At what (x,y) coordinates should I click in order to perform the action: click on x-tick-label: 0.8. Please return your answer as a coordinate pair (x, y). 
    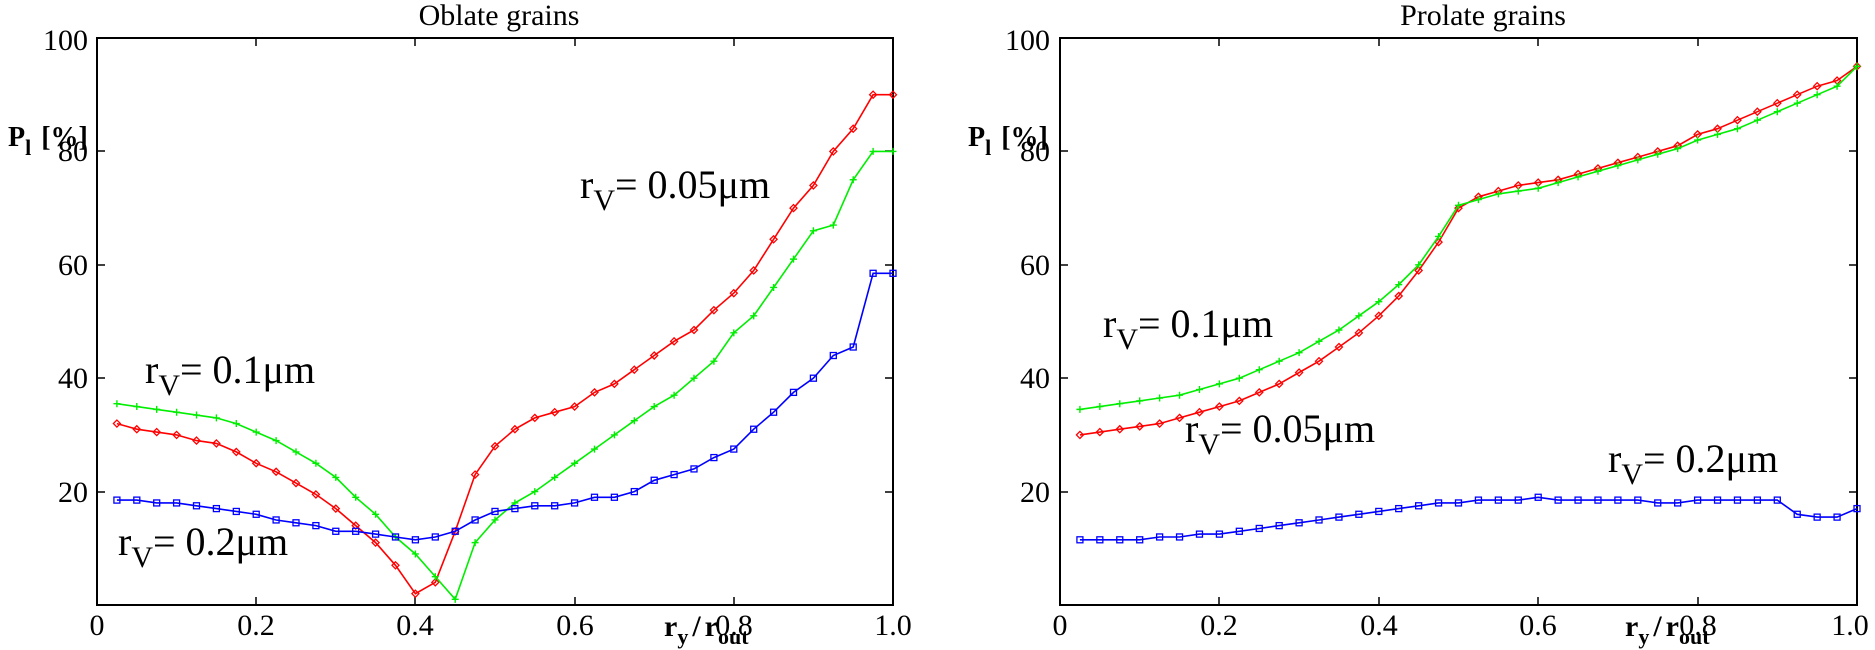
    Looking at the image, I should click on (1698, 625).